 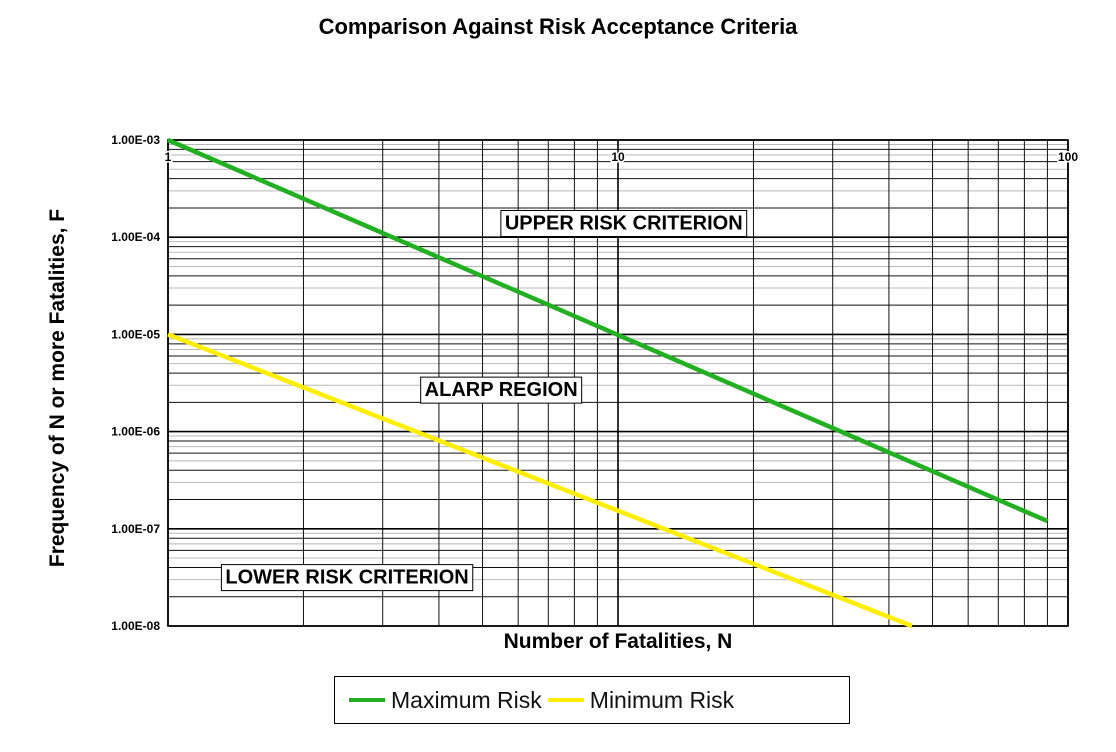 What do you see at coordinates (618, 641) in the screenshot?
I see `x-axis-label: Number of Fatalities, N` at bounding box center [618, 641].